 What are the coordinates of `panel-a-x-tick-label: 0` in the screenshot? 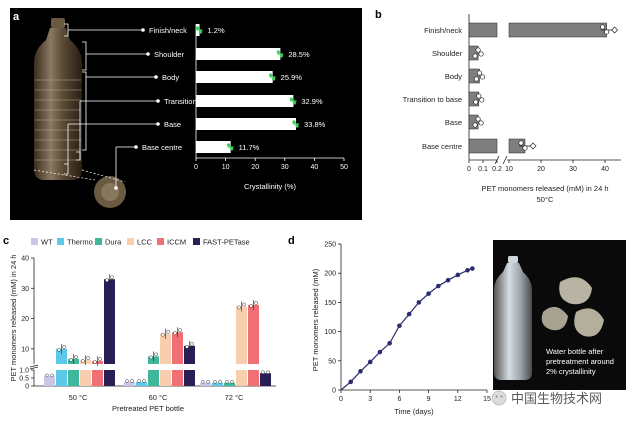 It's located at (196, 167).